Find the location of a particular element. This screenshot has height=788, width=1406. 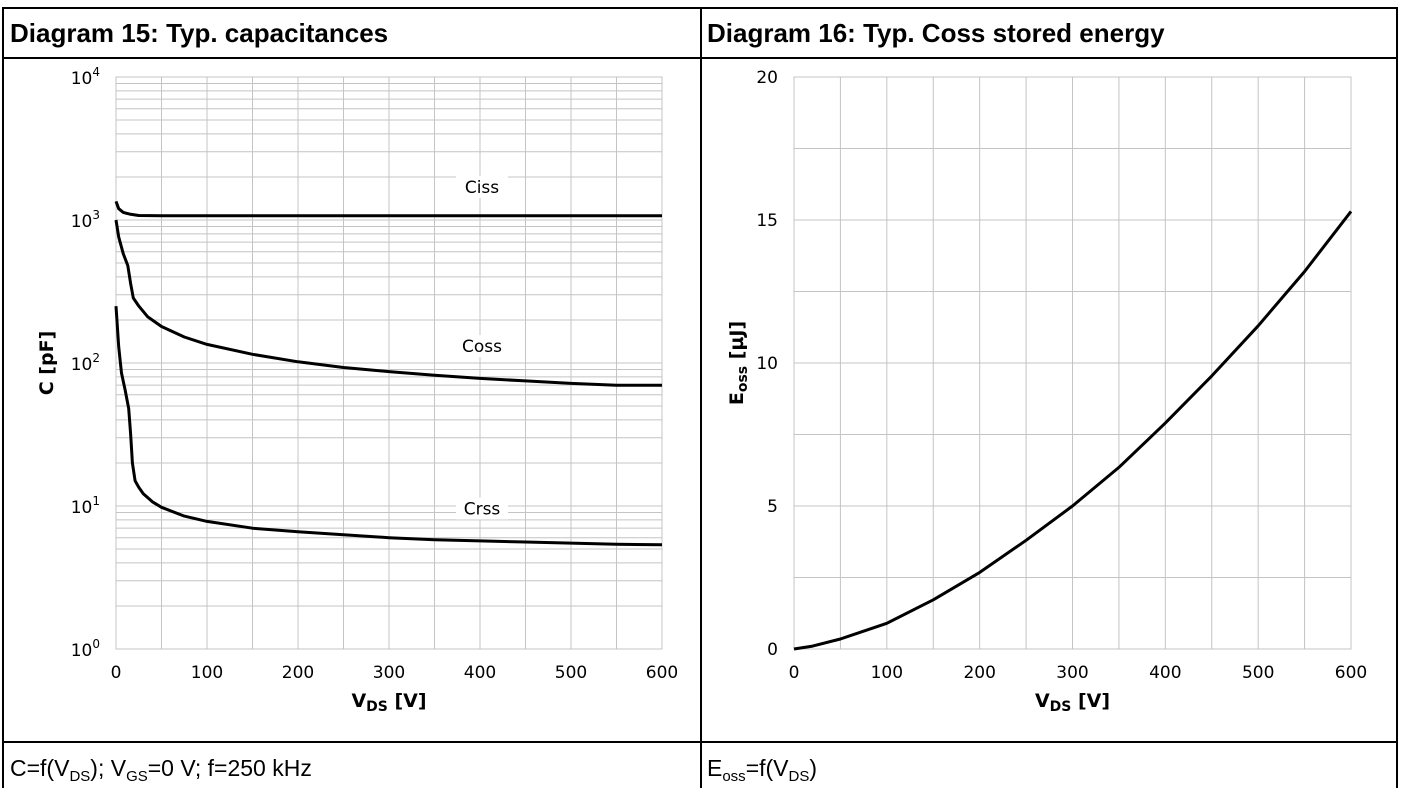

panel-1-condition: C=f(VDS); VGS=0 V; f=250 kHz is located at coordinates (161, 770).